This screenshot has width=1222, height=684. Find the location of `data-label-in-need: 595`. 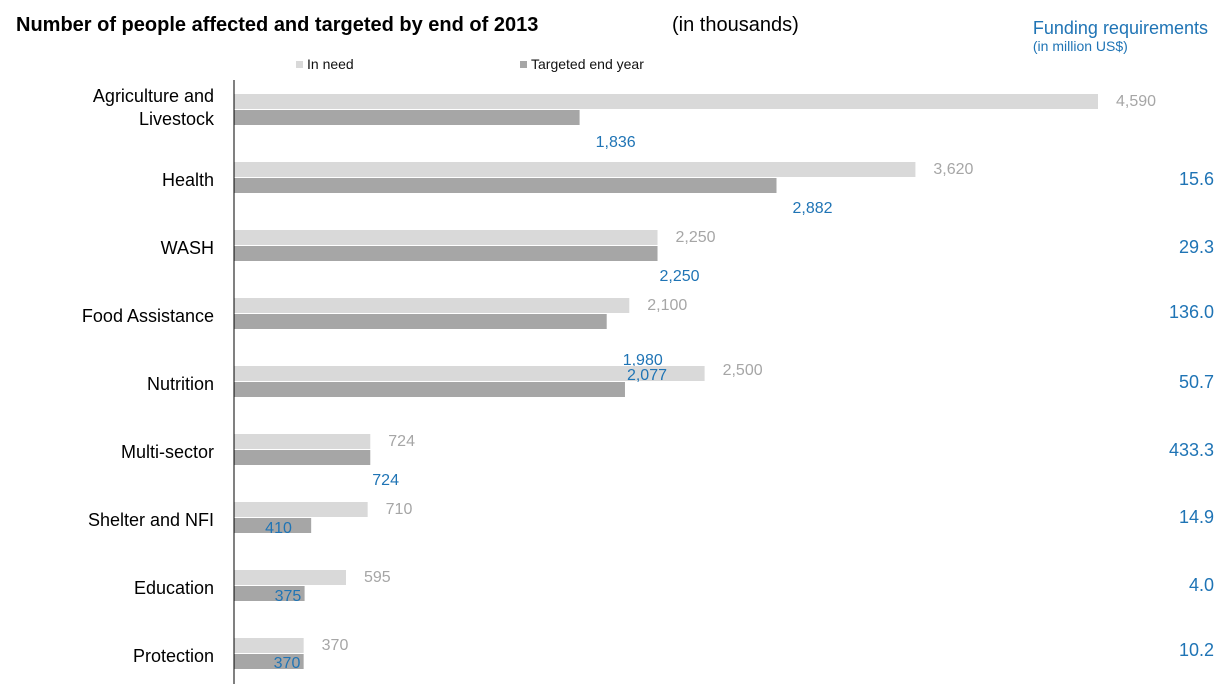

data-label-in-need: 595 is located at coordinates (377, 577).